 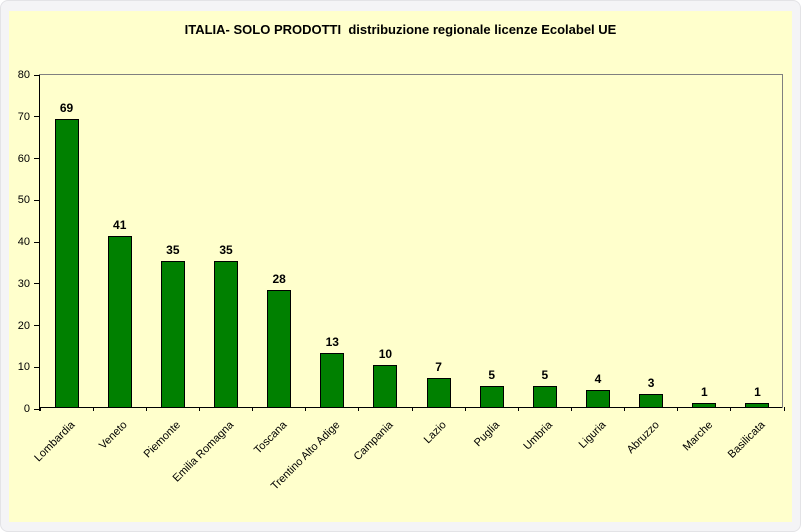 I want to click on x-axis-category-label: Lombardia, so click(x=54, y=442).